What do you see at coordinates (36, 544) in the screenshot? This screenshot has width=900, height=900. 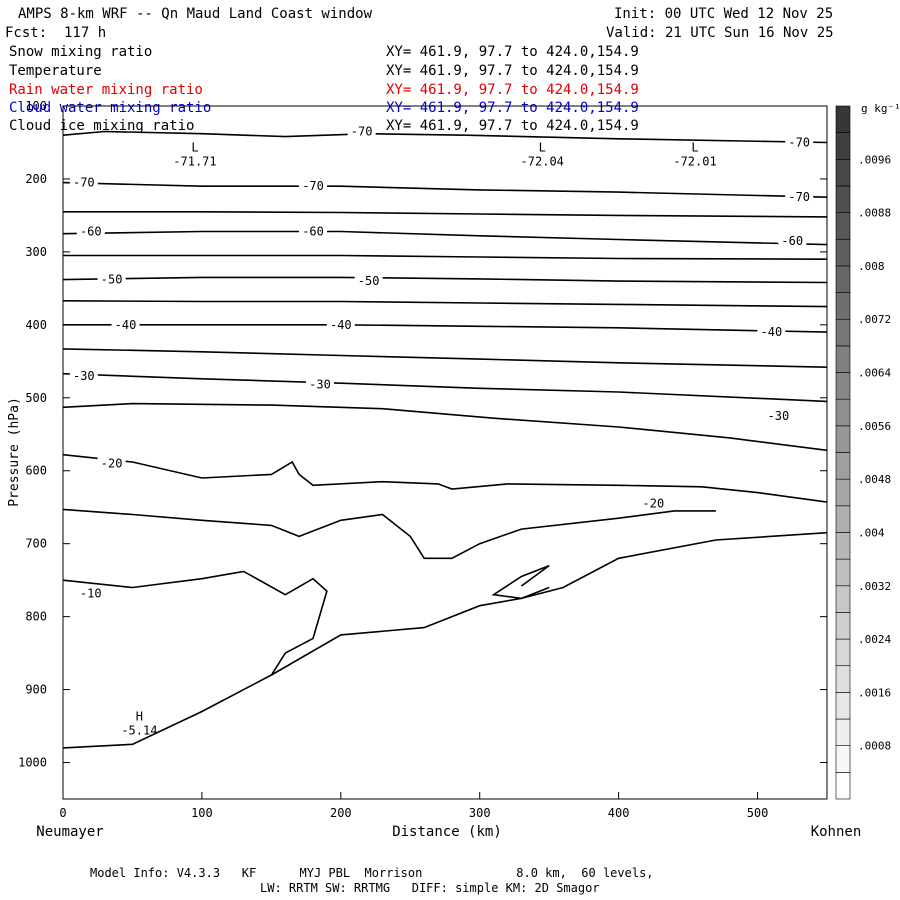 I see `y-tick-label: 700` at bounding box center [36, 544].